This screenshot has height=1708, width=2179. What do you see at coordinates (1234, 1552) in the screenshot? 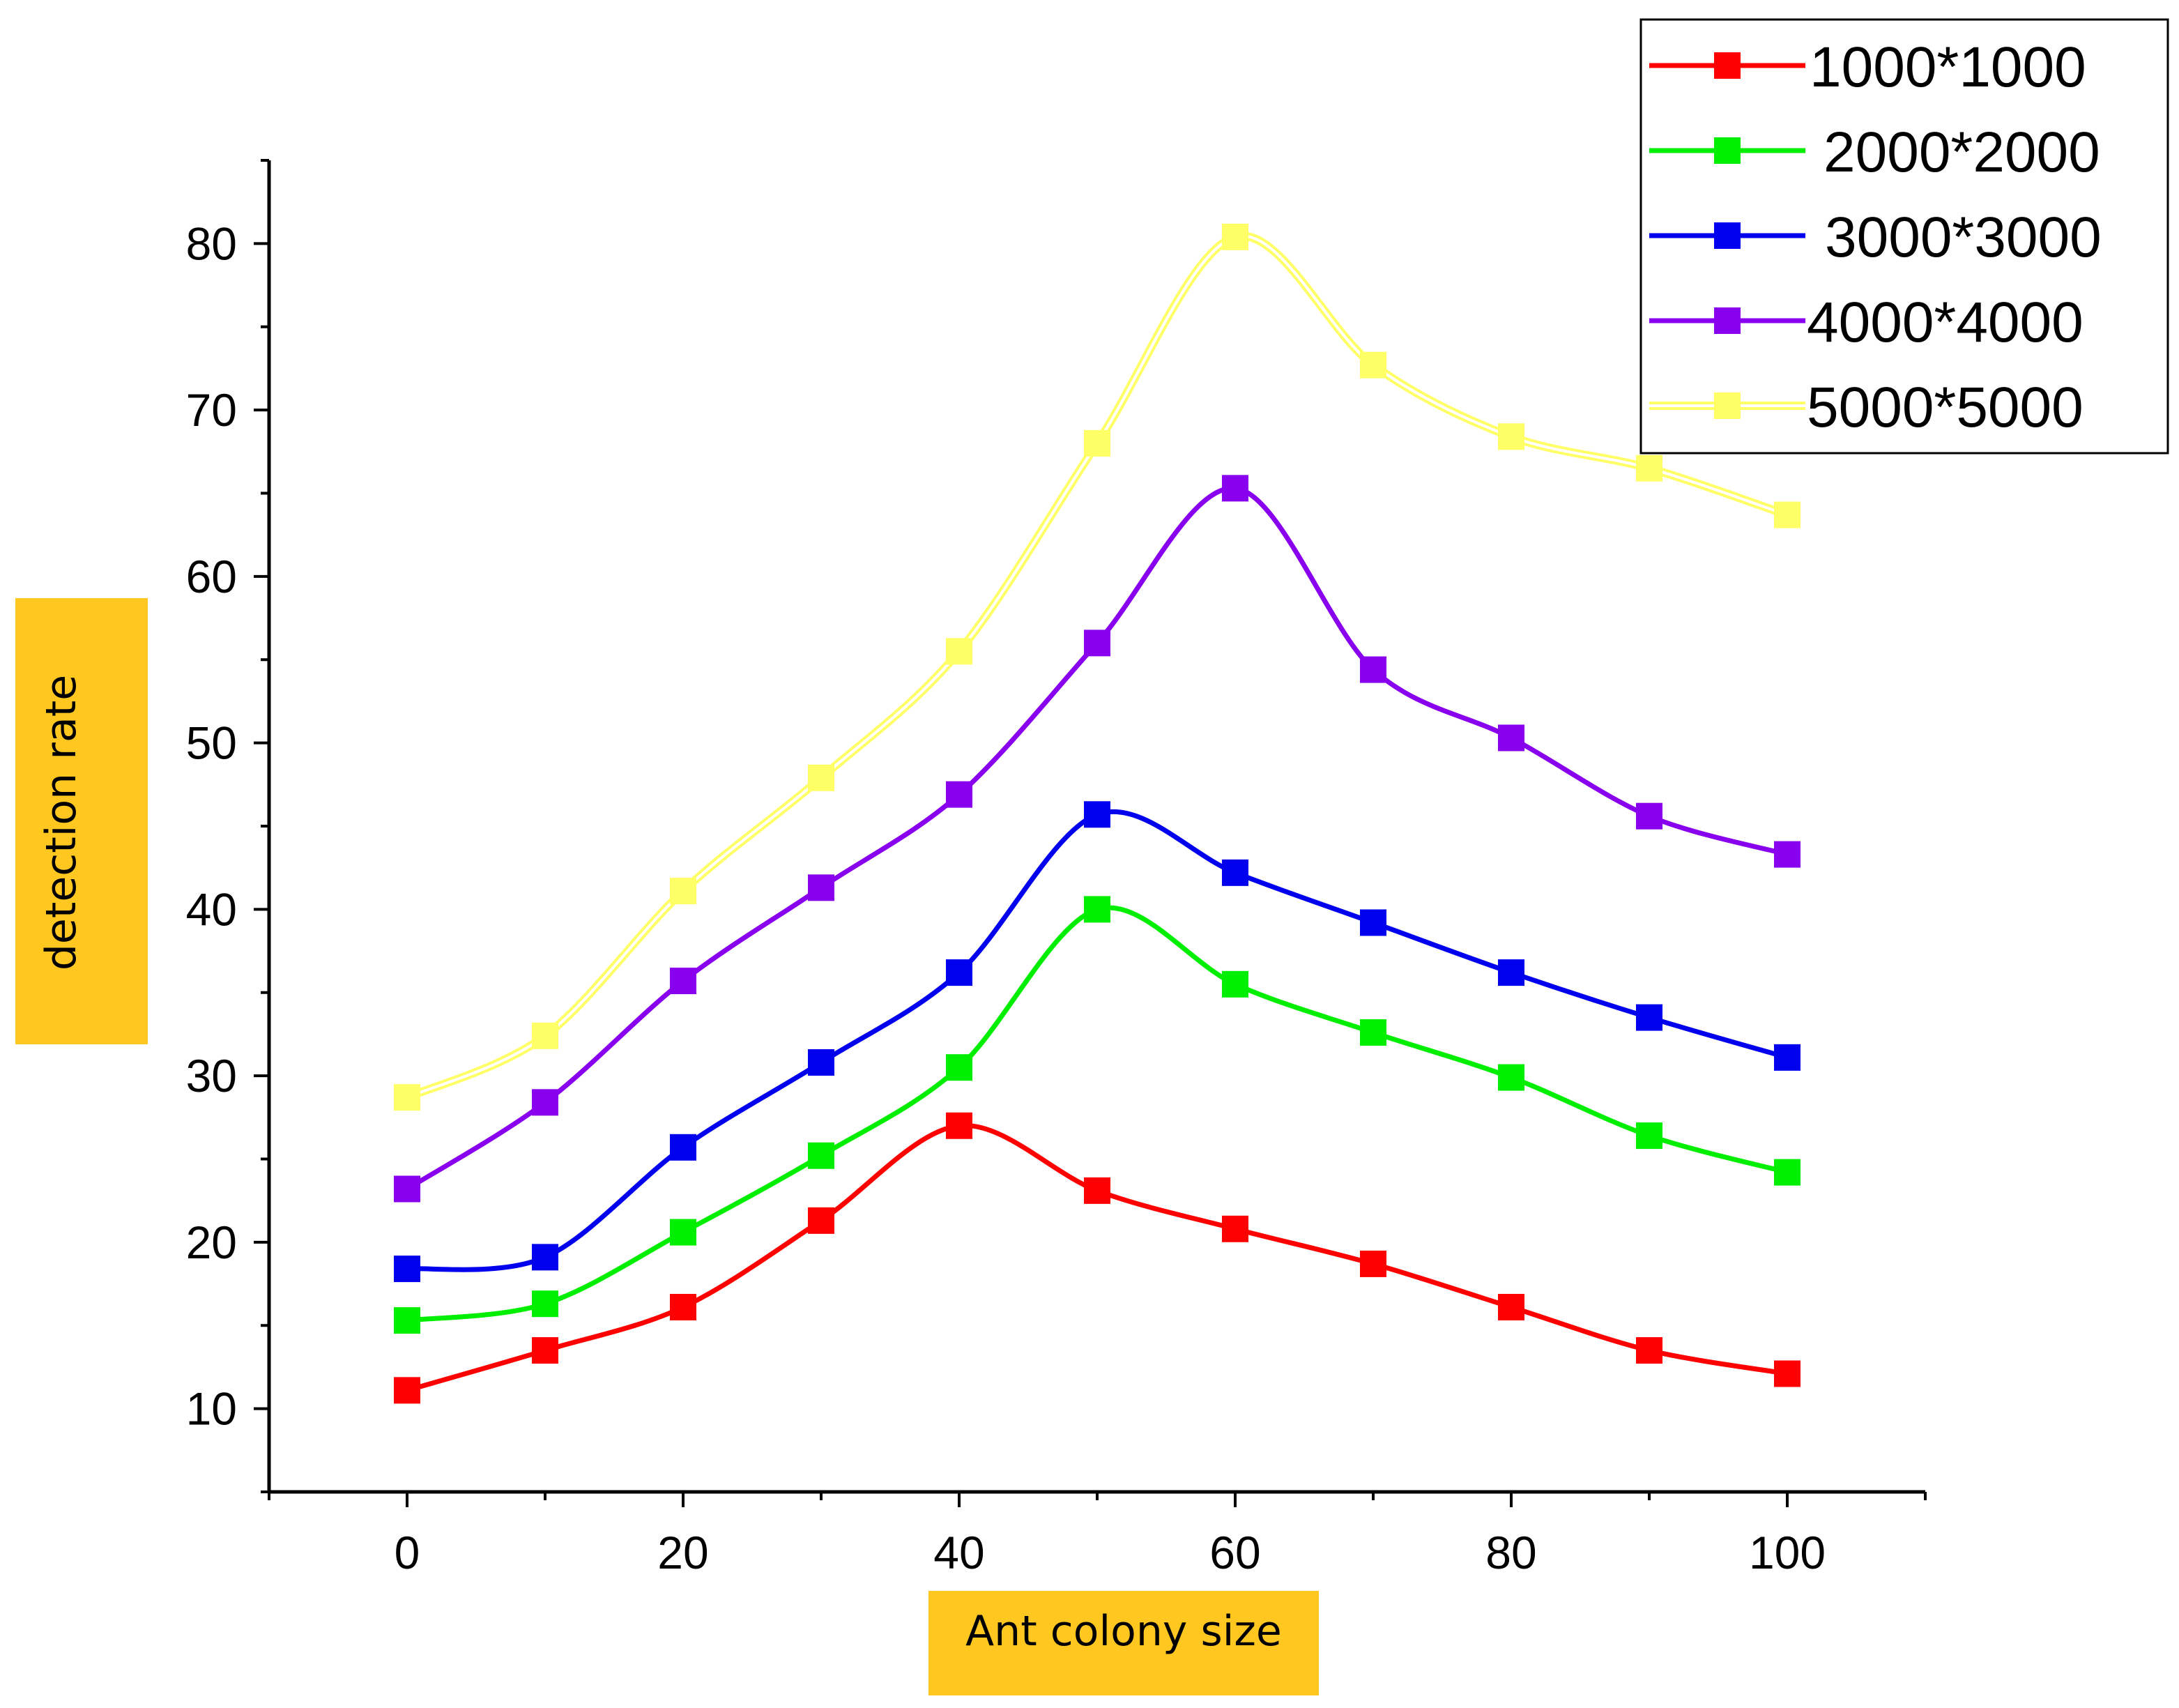
I see `x-tick-label: 60` at bounding box center [1234, 1552].